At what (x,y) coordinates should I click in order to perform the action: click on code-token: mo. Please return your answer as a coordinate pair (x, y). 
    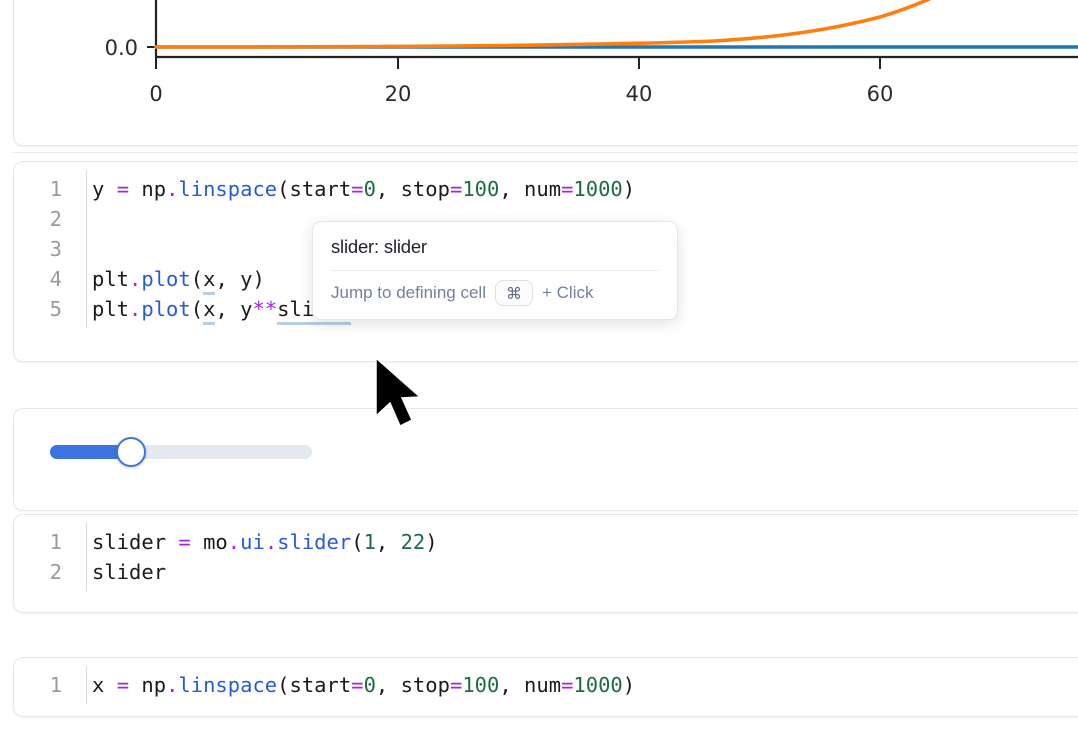
    Looking at the image, I should click on (209, 542).